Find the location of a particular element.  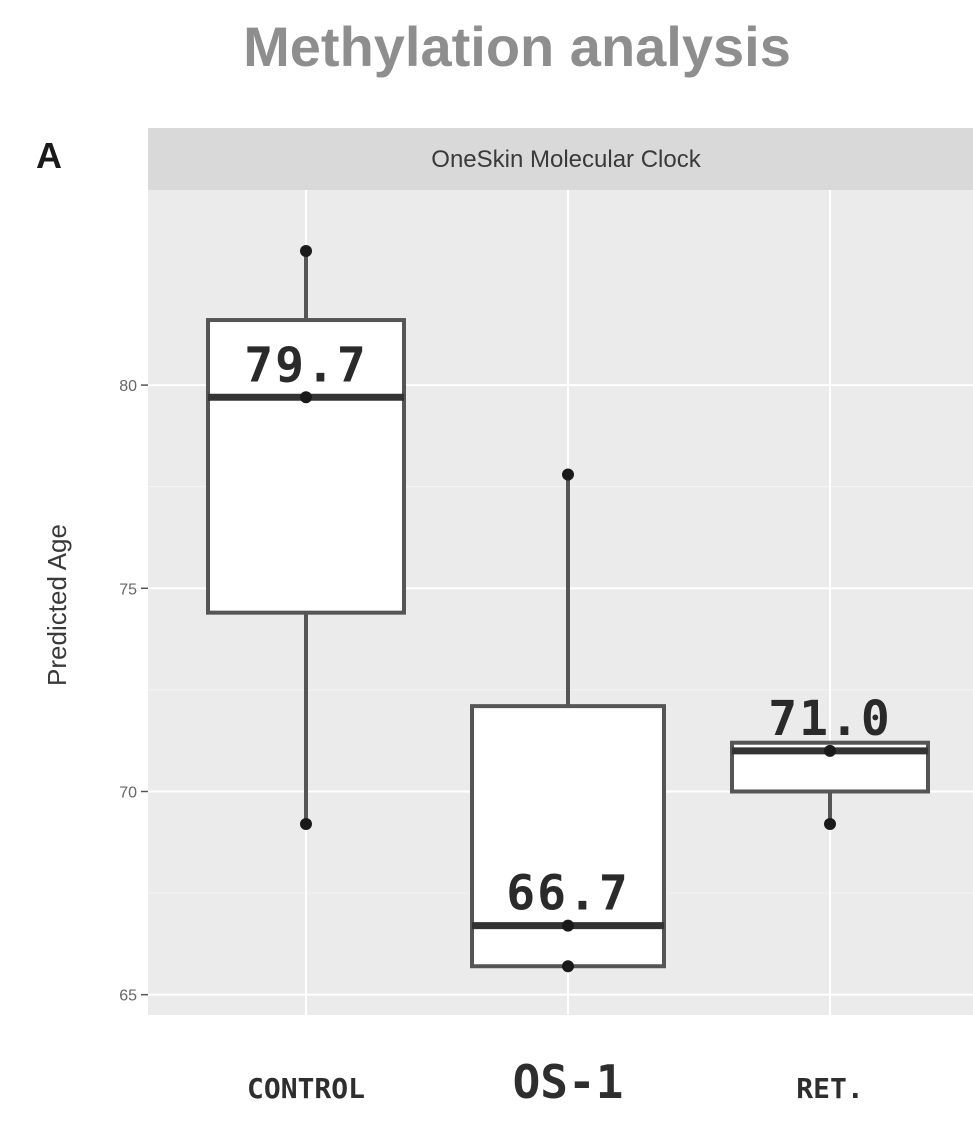

facet-strip-label: OneSkin Molecular Clock is located at coordinates (566, 159).